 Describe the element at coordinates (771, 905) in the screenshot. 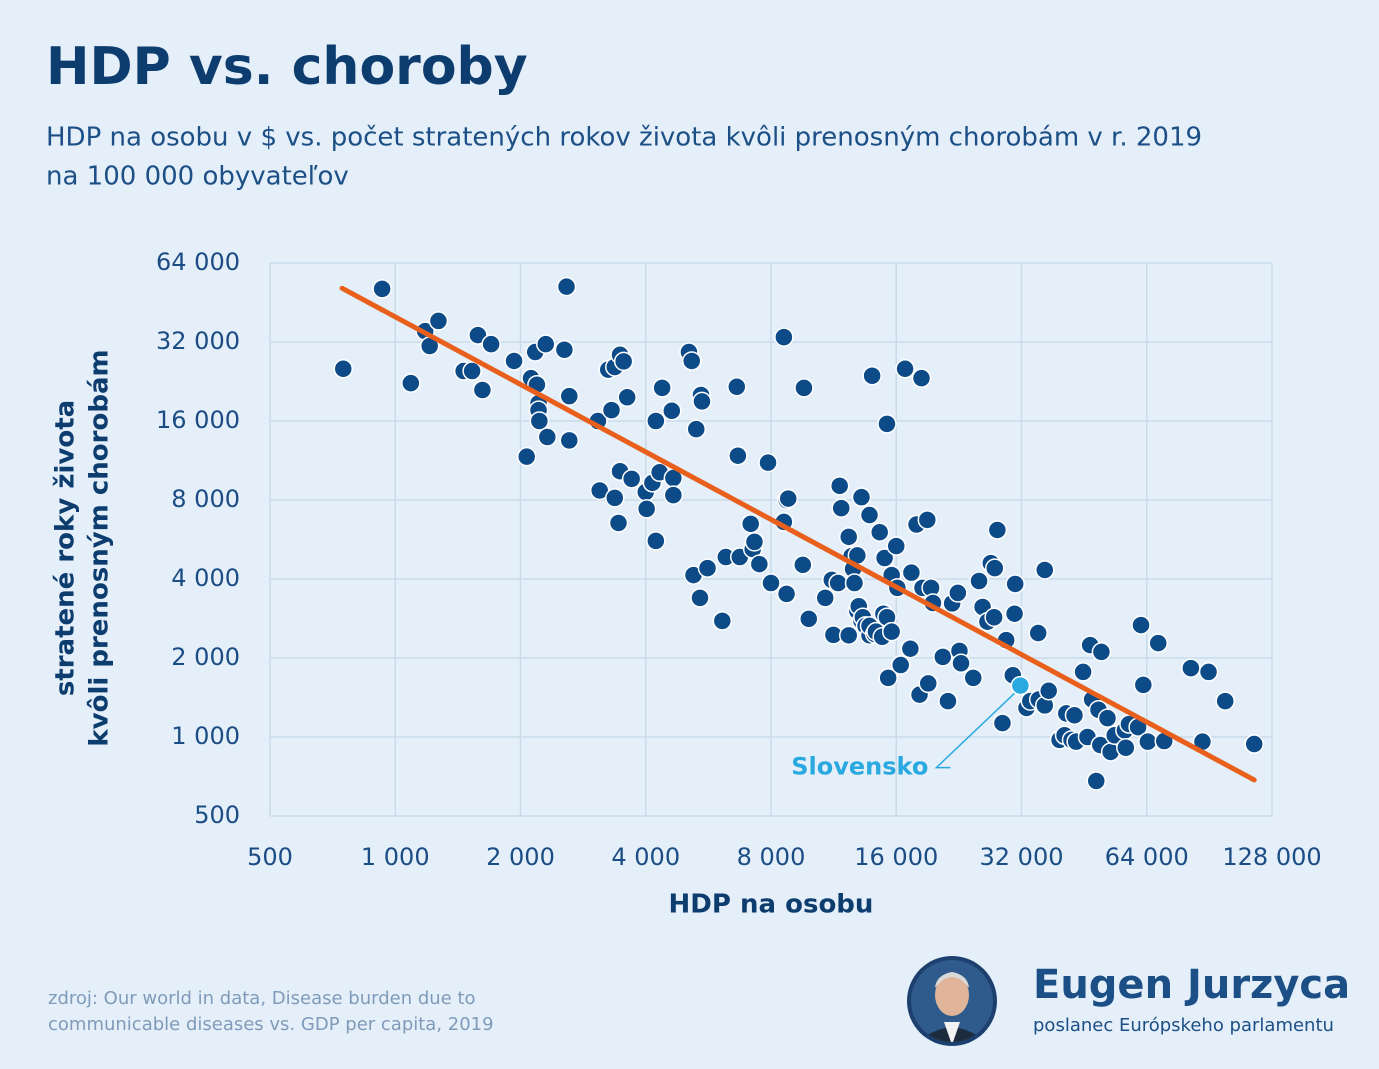

I see `x-axis-label: HDP na osobu` at that location.